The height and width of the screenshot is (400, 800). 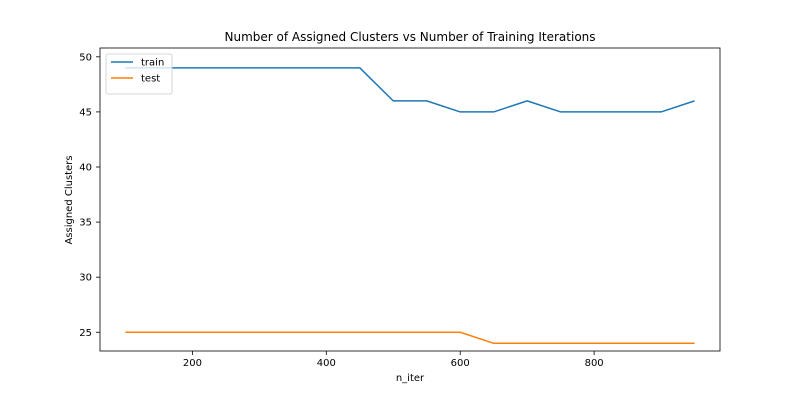 What do you see at coordinates (410, 378) in the screenshot?
I see `x-axis-label: n_iter` at bounding box center [410, 378].